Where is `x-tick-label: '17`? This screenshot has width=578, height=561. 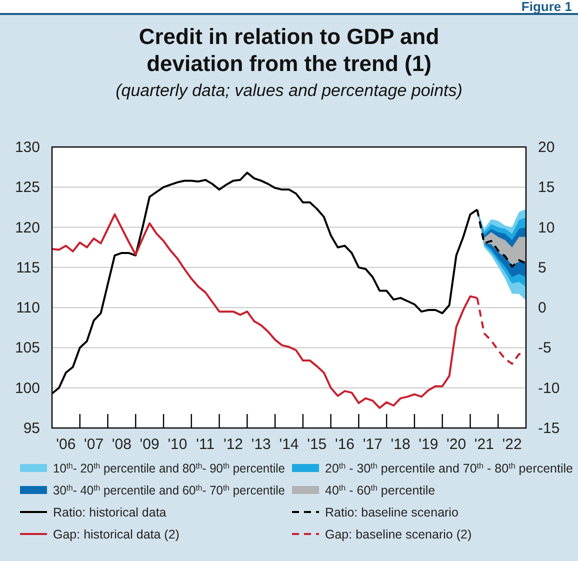 x-tick-label: '17 is located at coordinates (372, 444).